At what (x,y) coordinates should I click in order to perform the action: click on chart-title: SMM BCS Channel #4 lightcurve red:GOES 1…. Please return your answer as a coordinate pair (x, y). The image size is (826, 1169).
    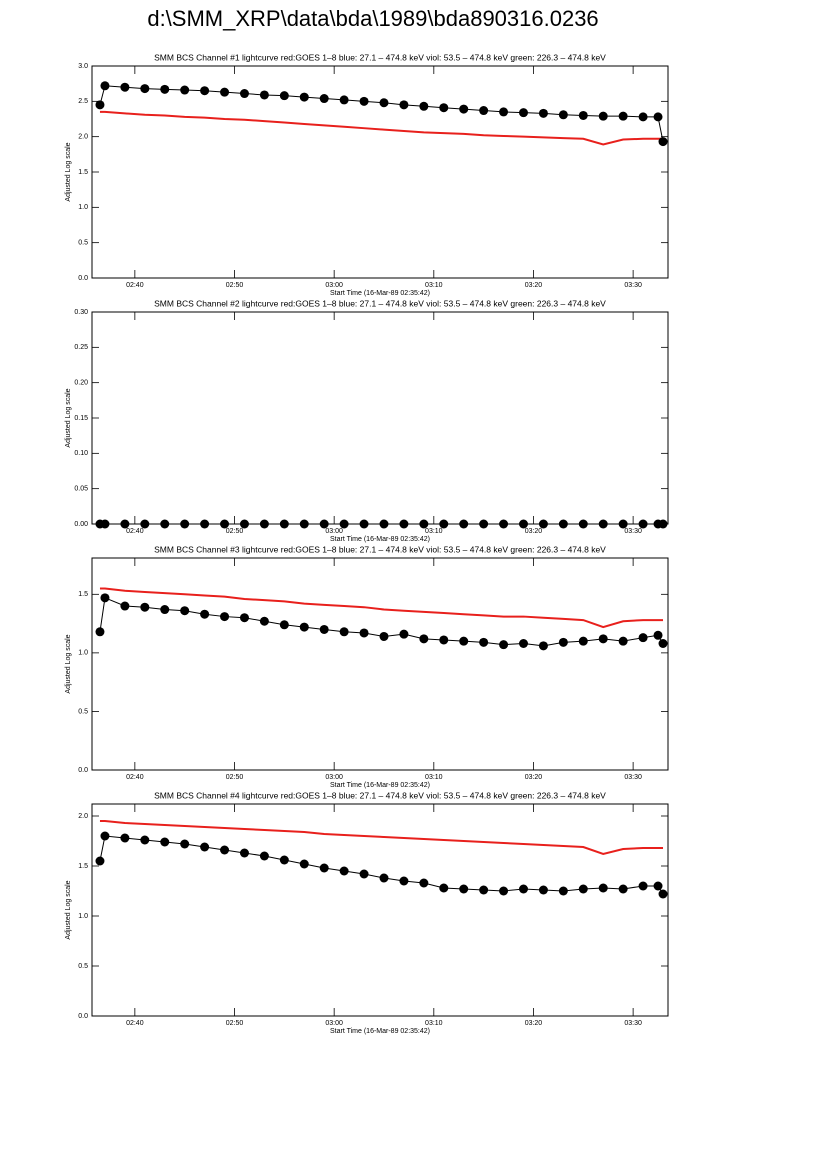
    Looking at the image, I should click on (380, 795).